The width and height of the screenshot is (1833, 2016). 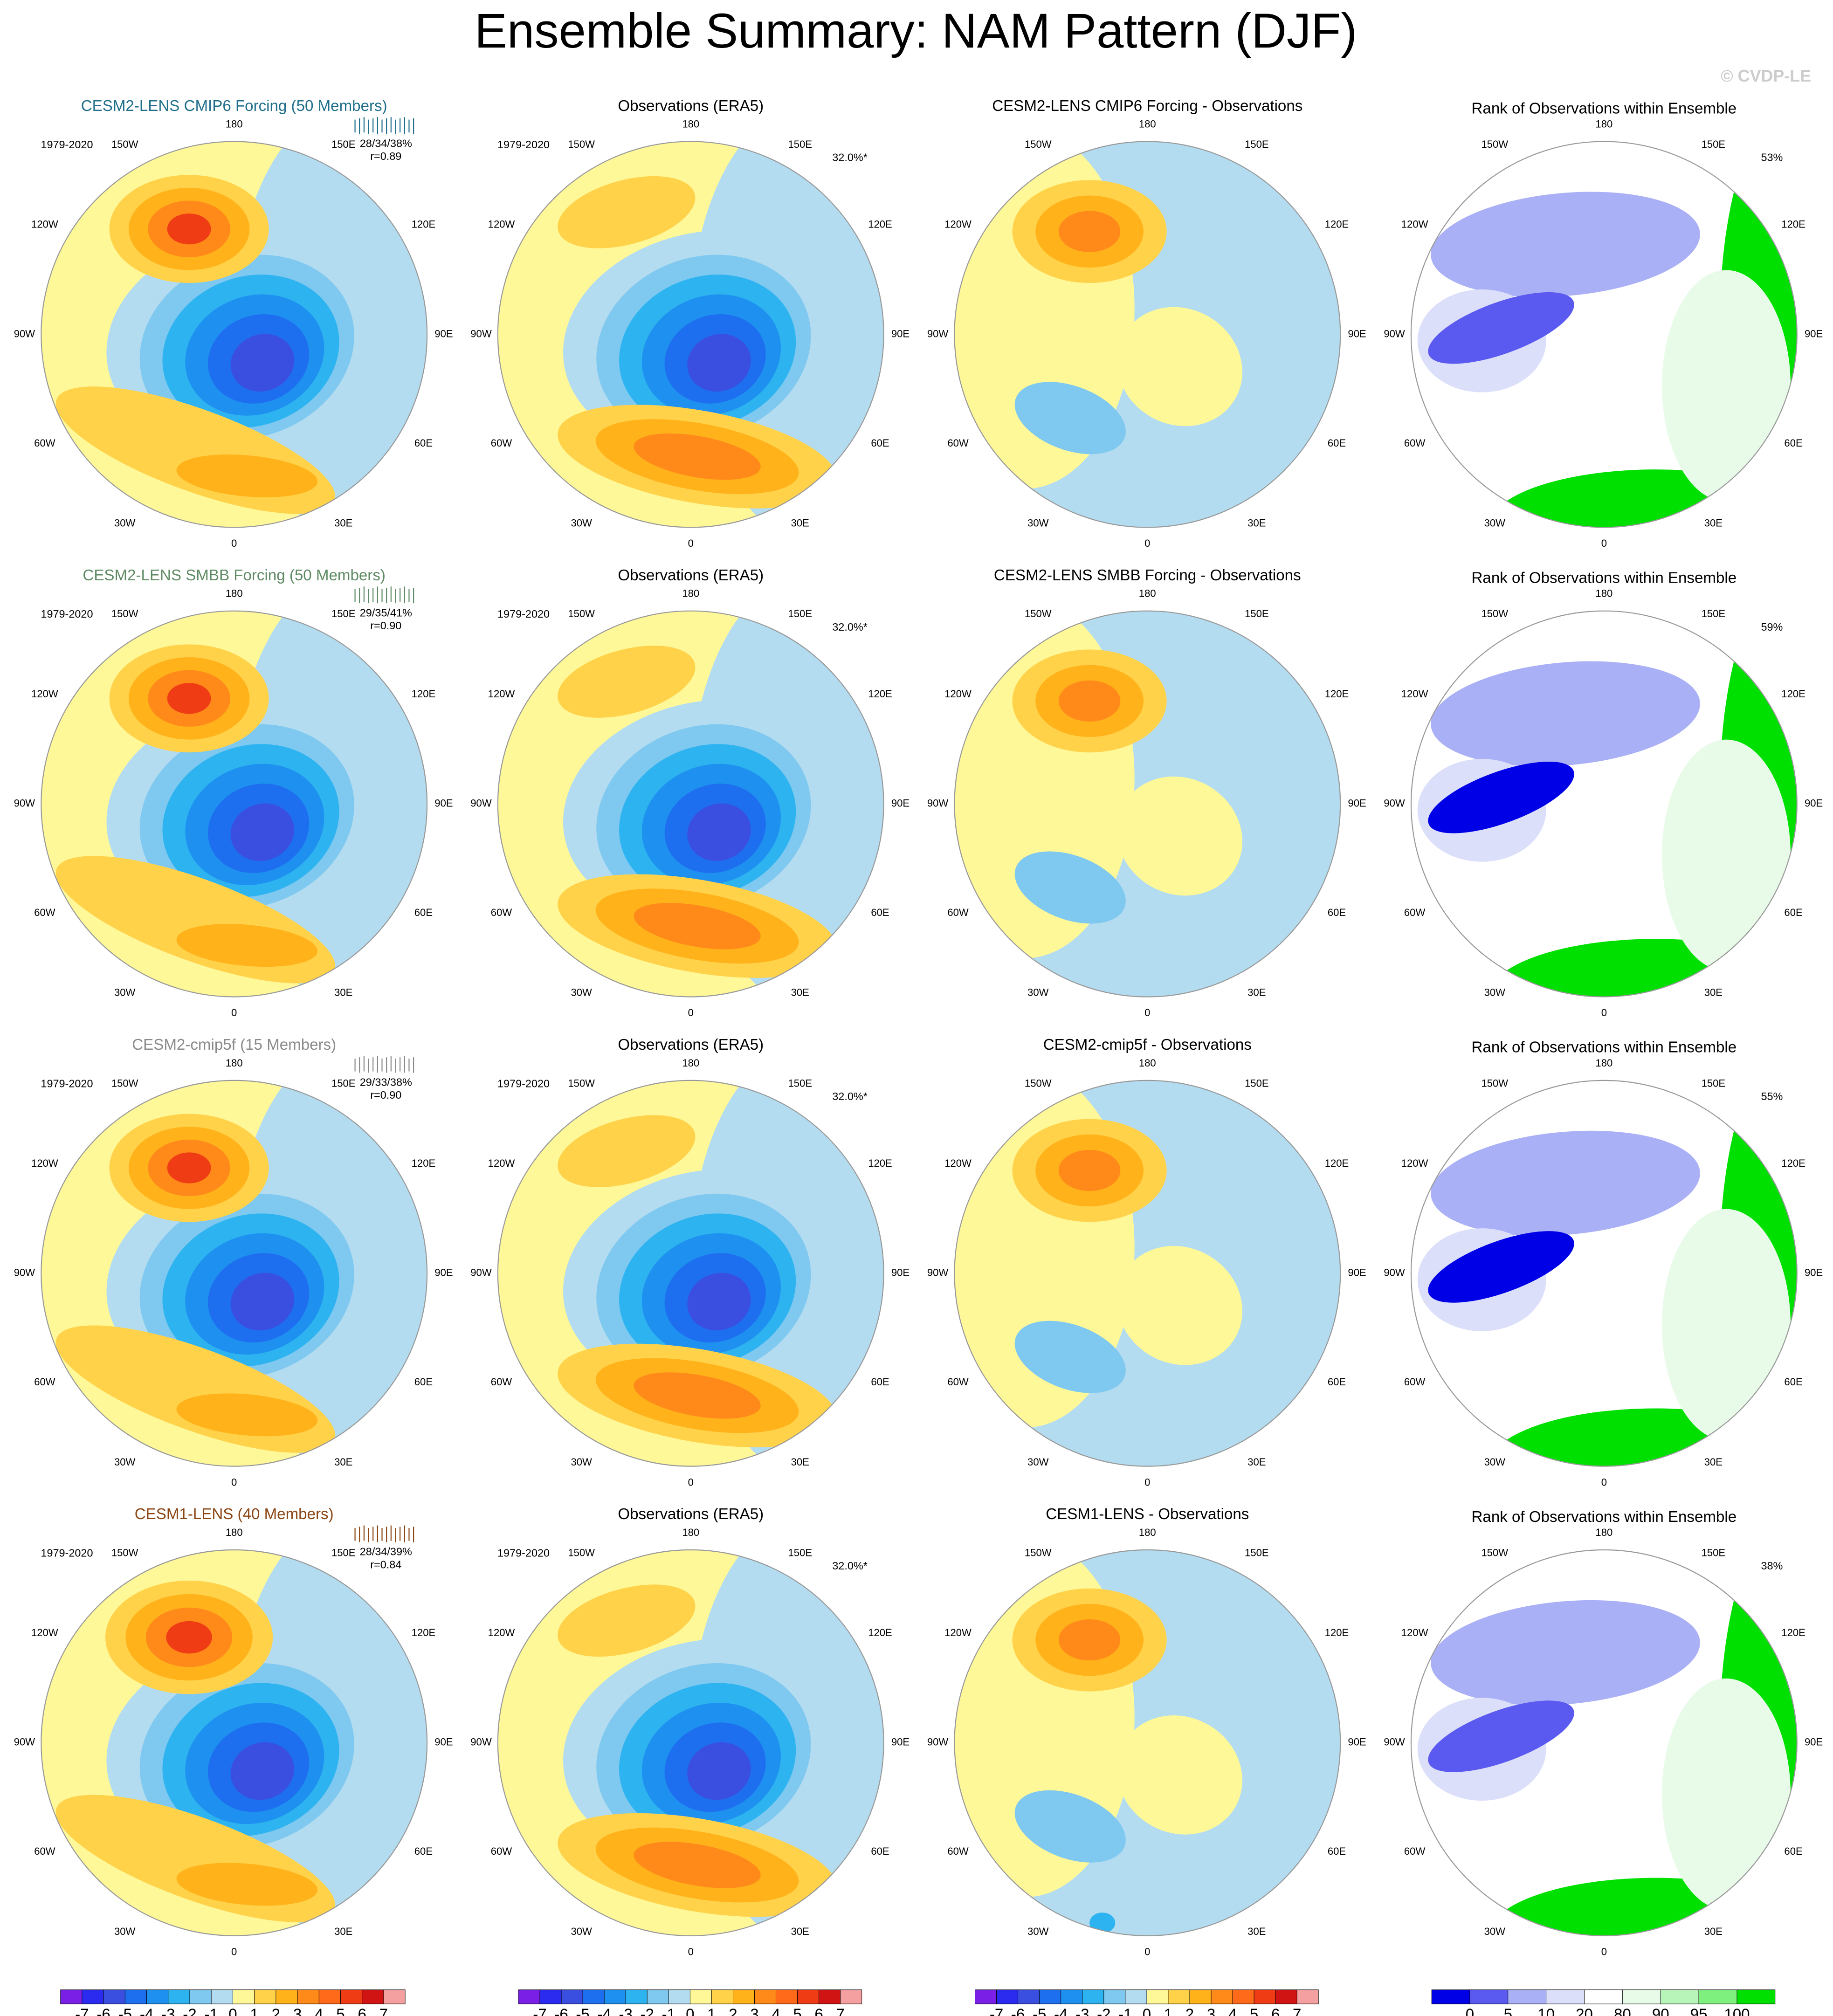 What do you see at coordinates (234, 575) in the screenshot?
I see `panel-title: CESM2-LENS SMBB Forcing (50 Members)` at bounding box center [234, 575].